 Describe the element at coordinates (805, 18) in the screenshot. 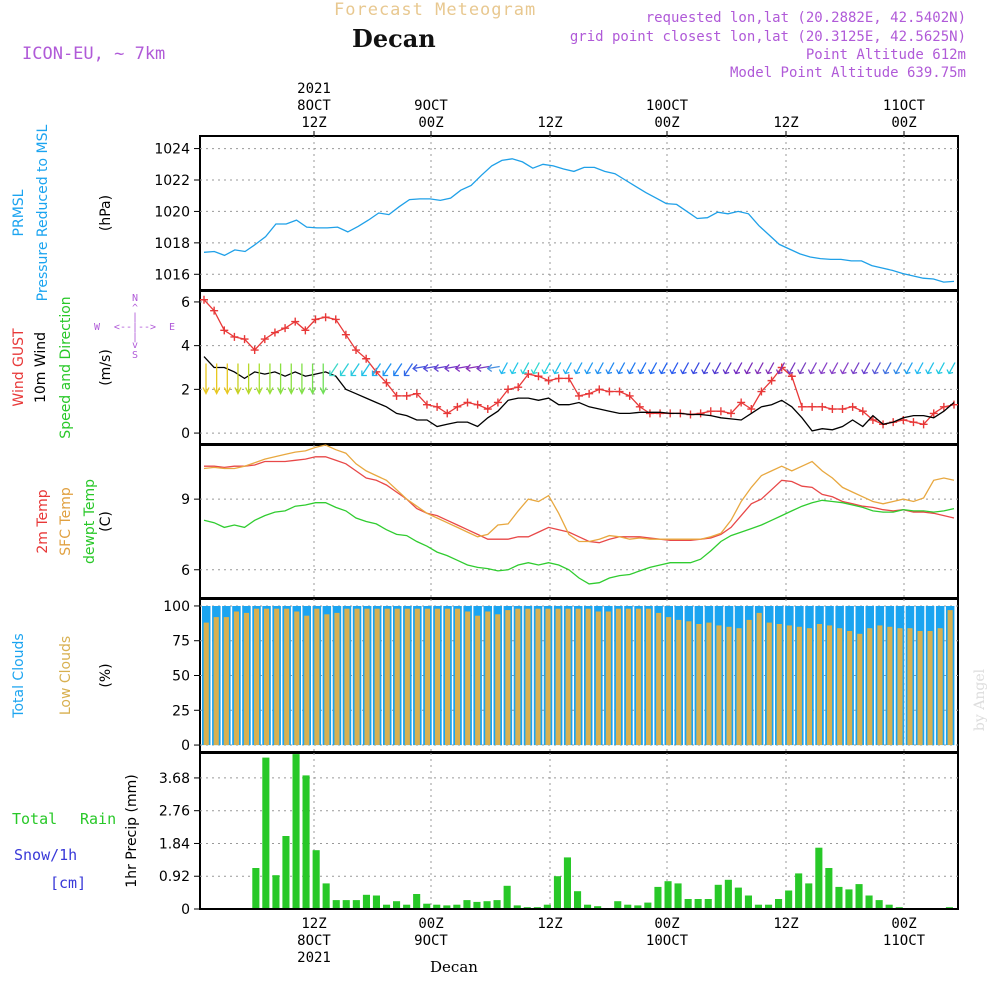

I see `requested-coords: requested lon,lat (20.2882E, 42.5402N)` at that location.